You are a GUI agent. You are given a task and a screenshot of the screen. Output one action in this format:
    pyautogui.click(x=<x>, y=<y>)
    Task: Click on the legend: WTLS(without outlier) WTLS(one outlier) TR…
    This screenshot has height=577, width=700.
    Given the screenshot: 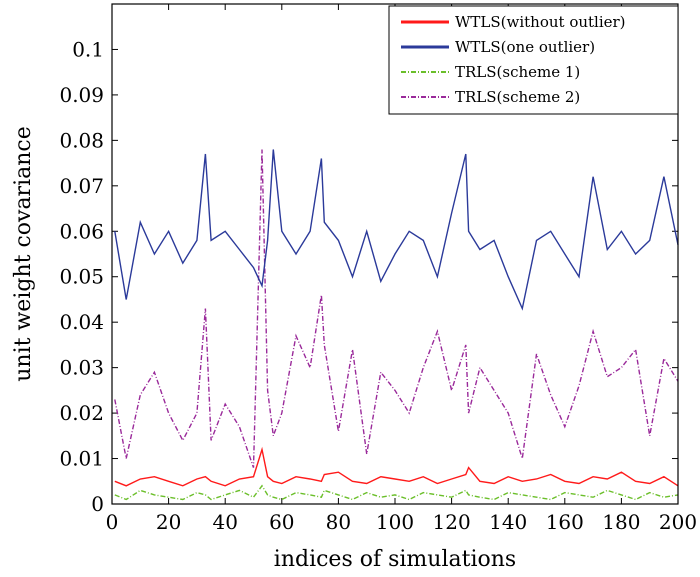 What is the action you would take?
    pyautogui.click(x=533, y=60)
    